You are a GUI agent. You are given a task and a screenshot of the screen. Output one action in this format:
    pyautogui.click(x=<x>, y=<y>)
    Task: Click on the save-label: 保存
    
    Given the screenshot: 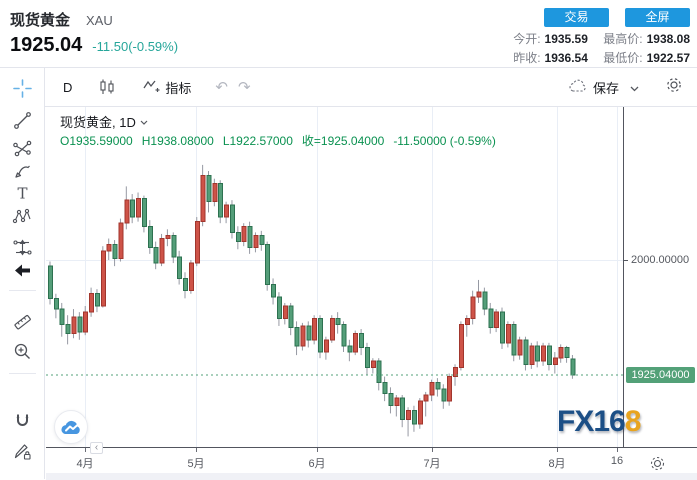 What is the action you would take?
    pyautogui.click(x=605, y=88)
    